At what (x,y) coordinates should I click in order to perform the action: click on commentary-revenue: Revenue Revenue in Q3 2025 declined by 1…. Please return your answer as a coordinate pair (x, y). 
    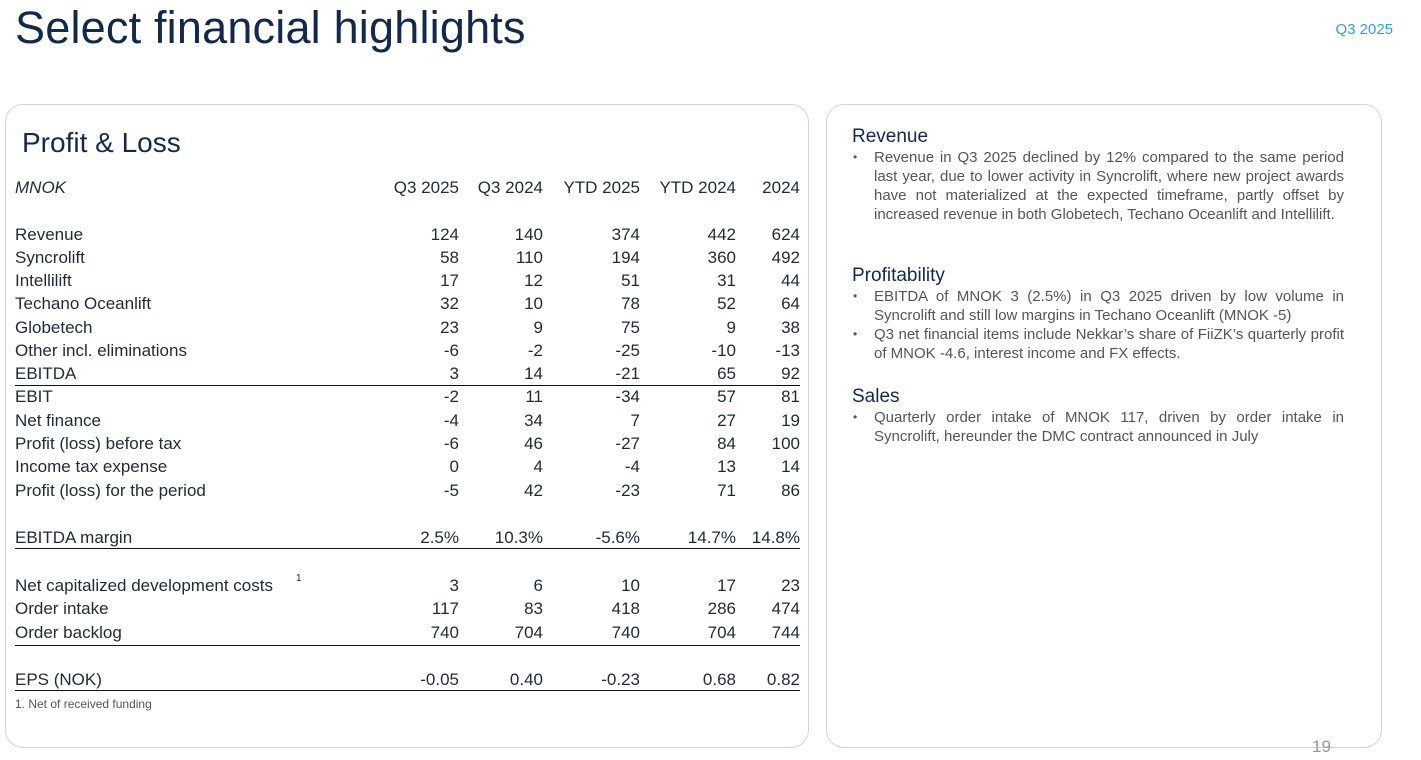
    Looking at the image, I should click on (1098, 175).